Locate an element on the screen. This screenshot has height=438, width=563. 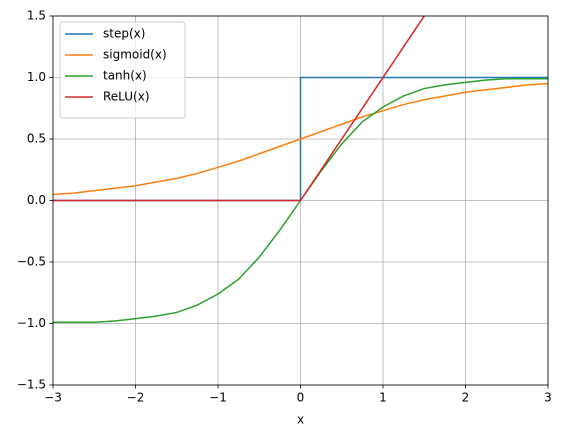
x-tick-label: −2 is located at coordinates (136, 398).